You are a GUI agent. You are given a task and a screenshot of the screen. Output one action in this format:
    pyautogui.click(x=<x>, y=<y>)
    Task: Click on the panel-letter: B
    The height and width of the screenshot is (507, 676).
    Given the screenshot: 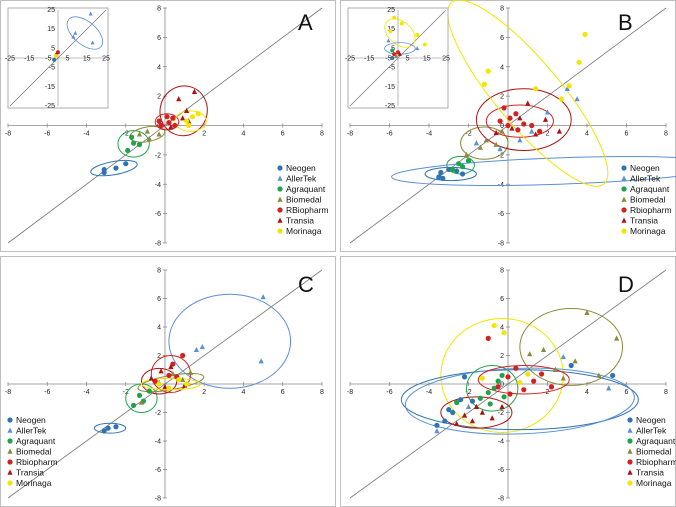 What is the action you would take?
    pyautogui.click(x=625, y=22)
    